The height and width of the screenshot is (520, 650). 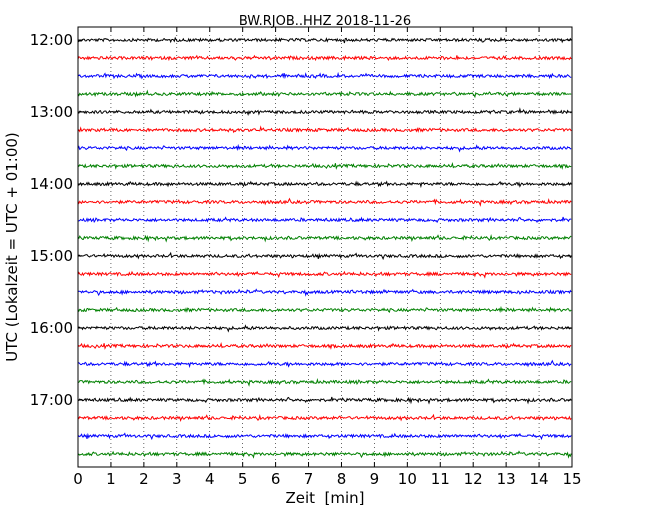 I want to click on y-tick-label: 15:00, so click(x=51, y=256).